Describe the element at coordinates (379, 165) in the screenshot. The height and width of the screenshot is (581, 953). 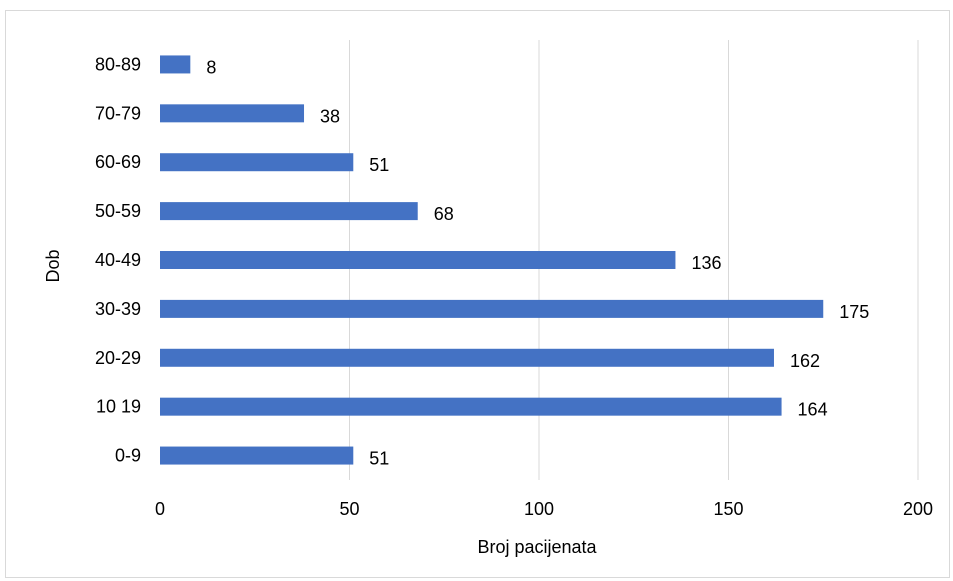
I see `data-label-60-69: 51` at that location.